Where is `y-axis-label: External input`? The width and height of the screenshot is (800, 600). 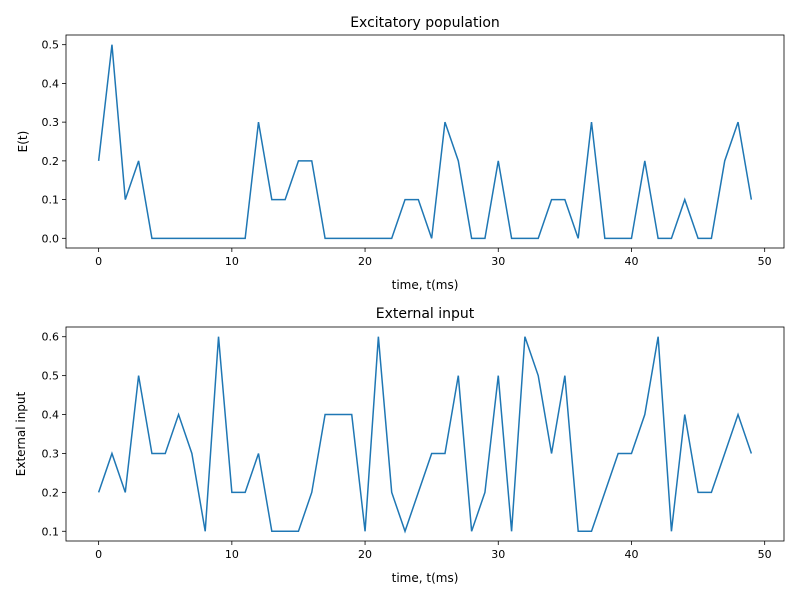 y-axis-label: External input is located at coordinates (21, 433).